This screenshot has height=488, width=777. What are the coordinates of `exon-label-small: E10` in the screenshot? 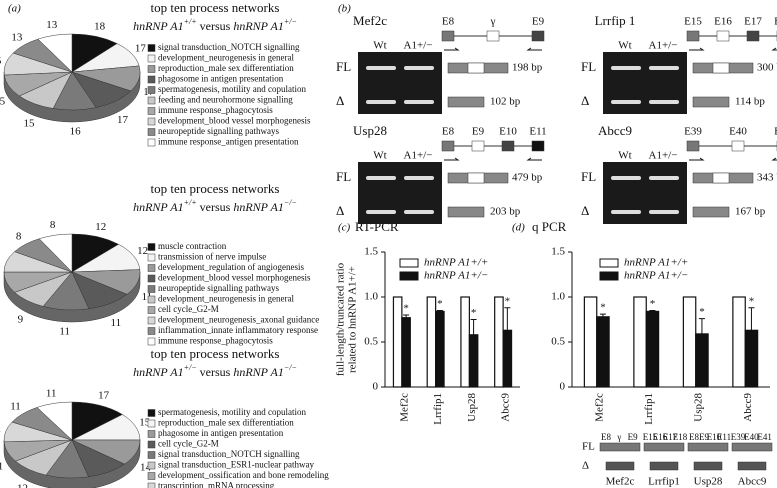 It's located at (714, 437).